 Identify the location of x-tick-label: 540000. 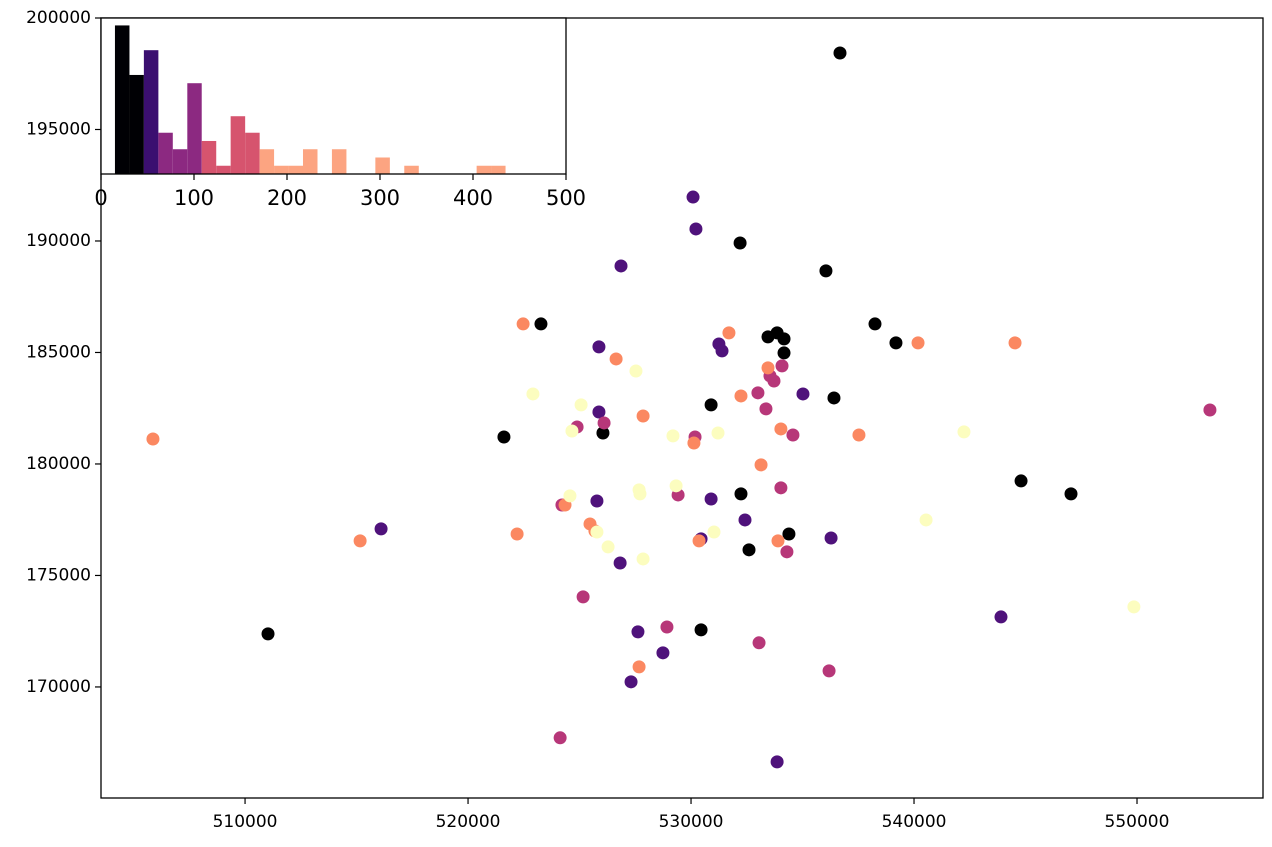
(914, 822).